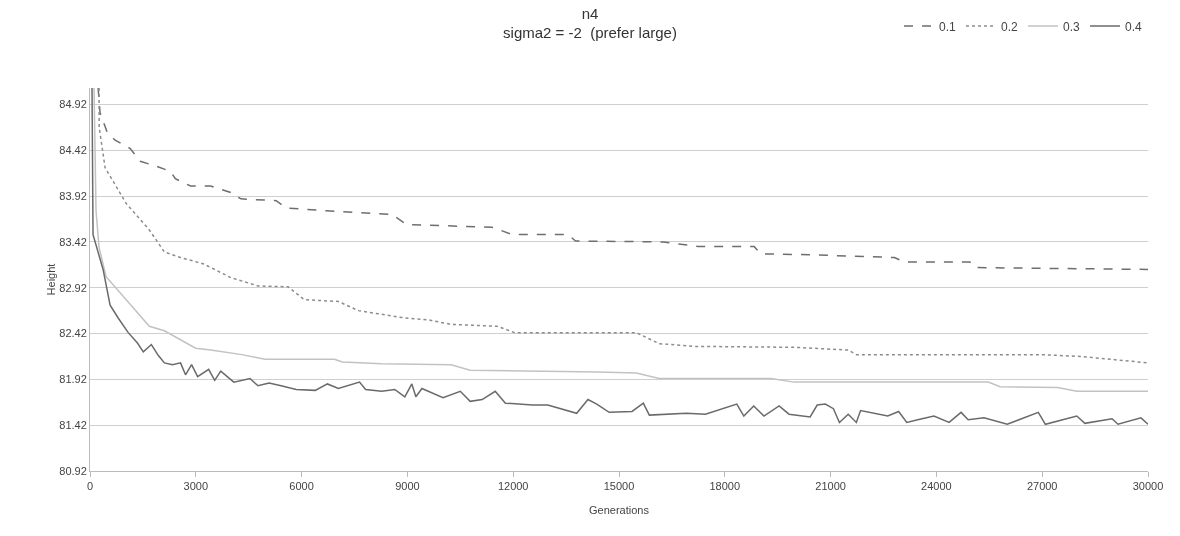  I want to click on x-axis-title: Generations, so click(619, 510).